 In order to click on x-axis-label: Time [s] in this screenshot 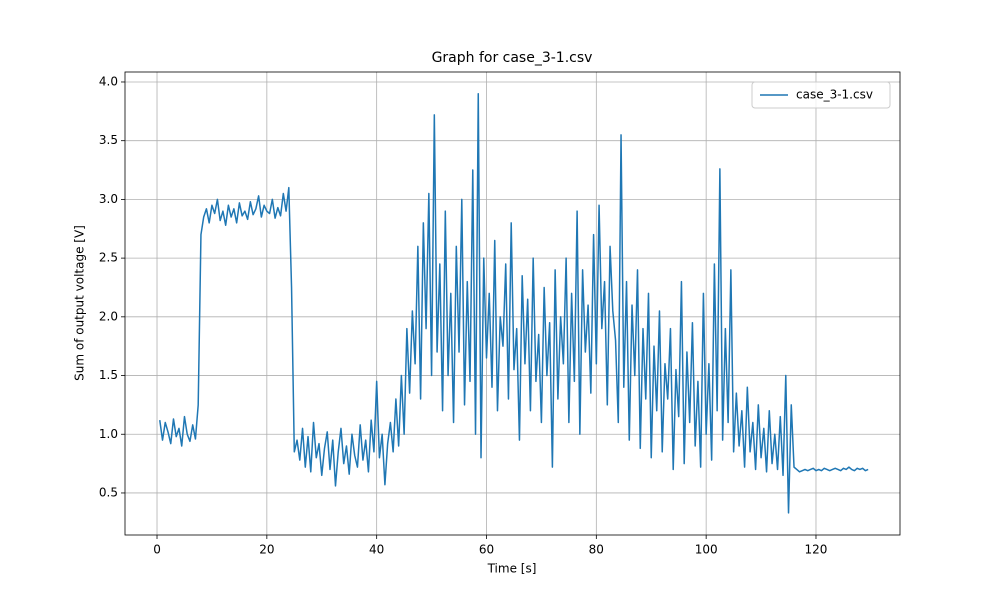, I will do `click(512, 569)`.